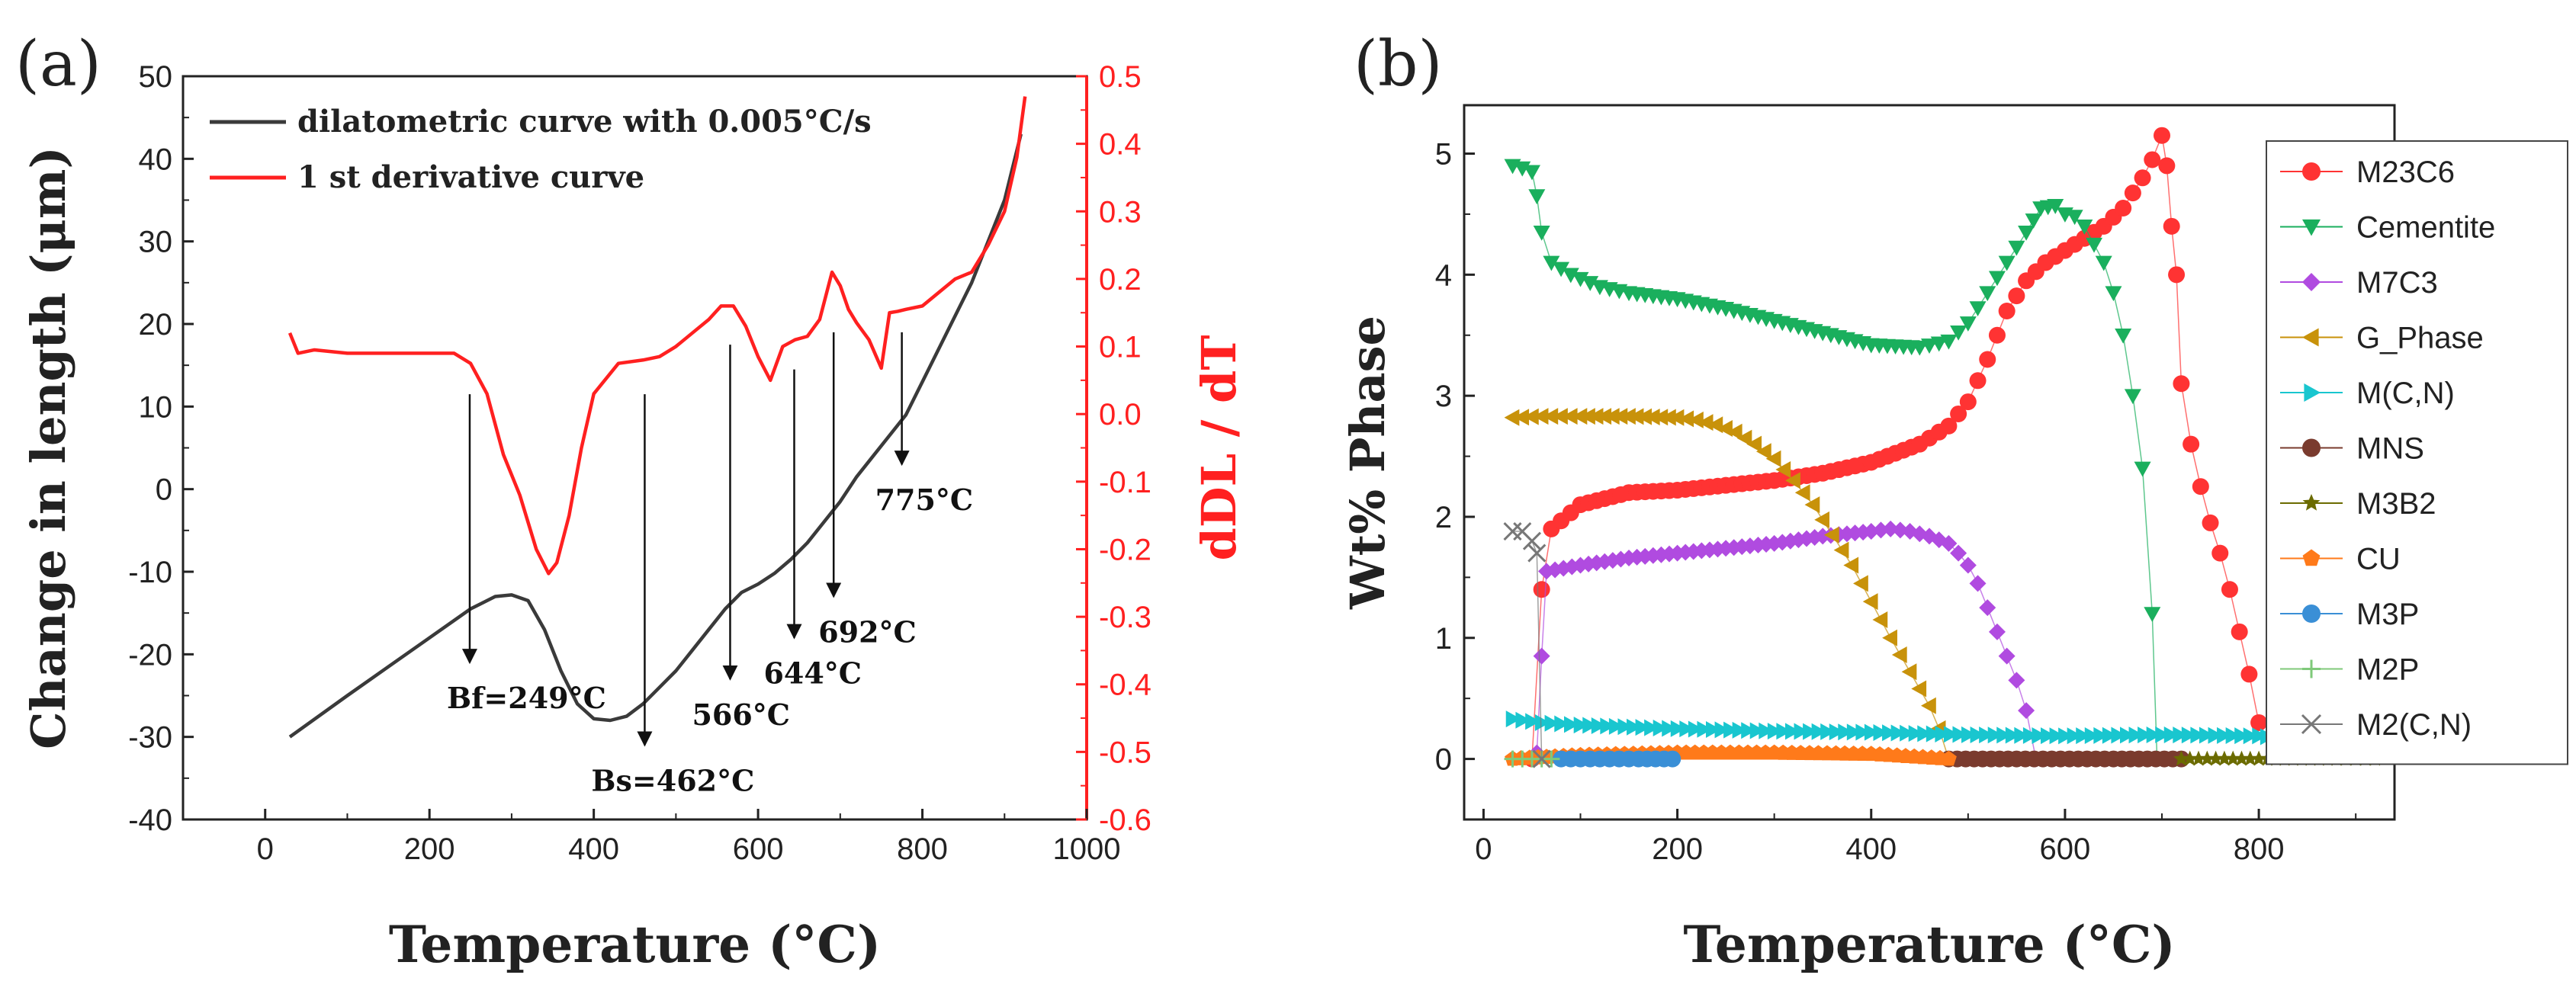 Image resolution: width=2576 pixels, height=991 pixels. I want to click on y2-tick-label: 0.0, so click(1120, 415).